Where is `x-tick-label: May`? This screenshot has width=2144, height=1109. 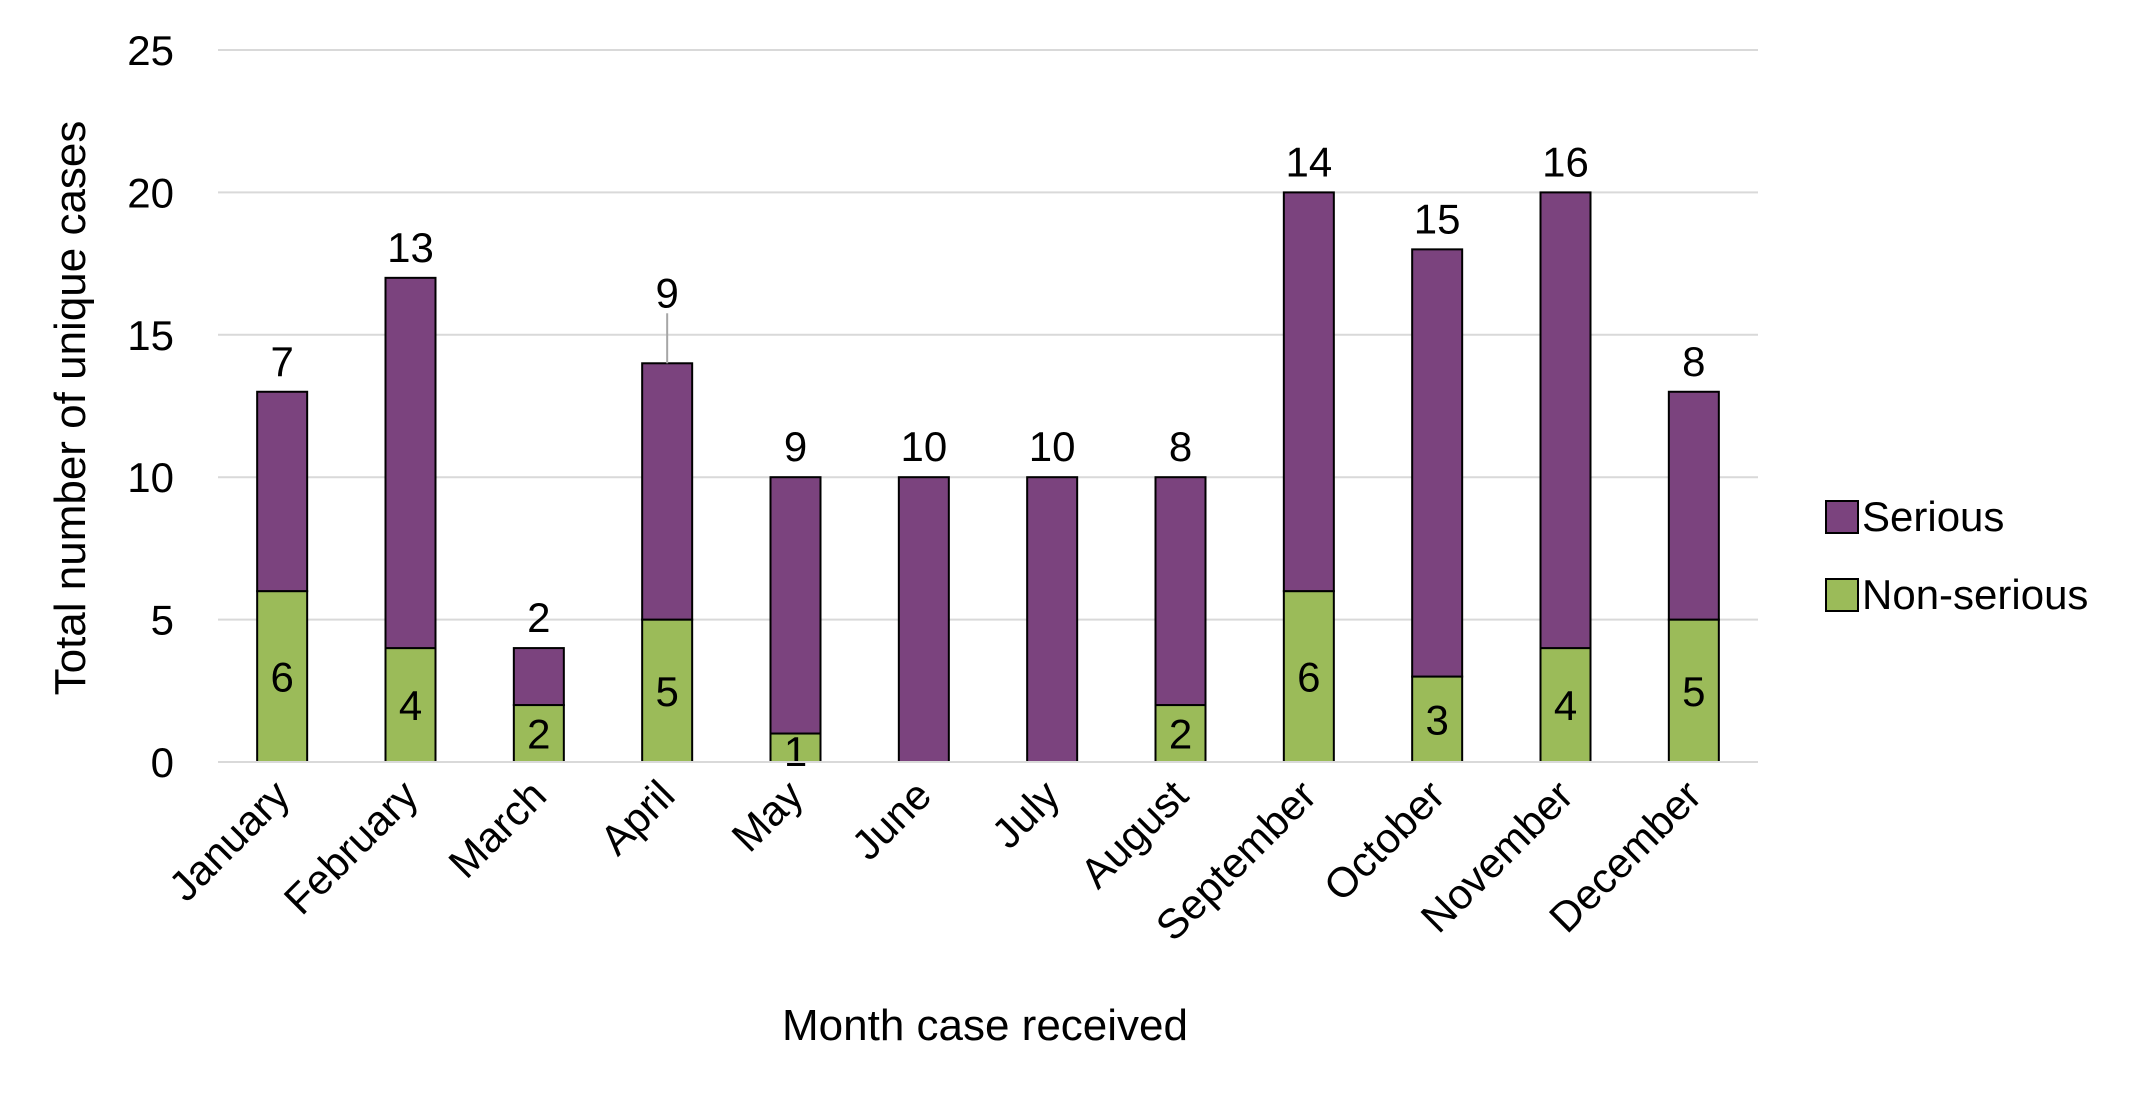 x-tick-label: May is located at coordinates (767, 815).